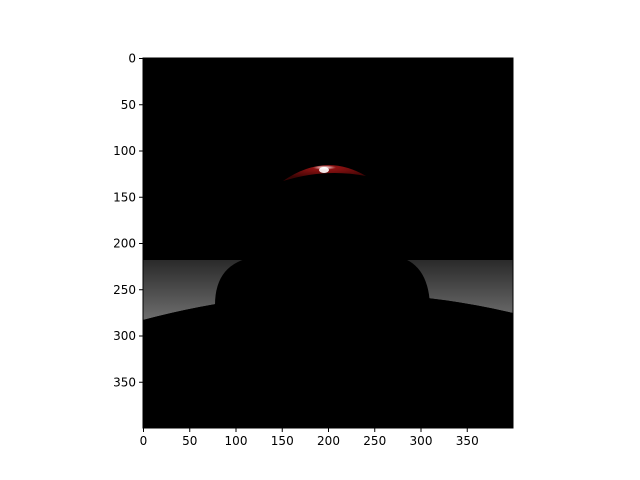 The width and height of the screenshot is (640, 480). Describe the element at coordinates (144, 441) in the screenshot. I see `x-tick-label: 0` at that location.